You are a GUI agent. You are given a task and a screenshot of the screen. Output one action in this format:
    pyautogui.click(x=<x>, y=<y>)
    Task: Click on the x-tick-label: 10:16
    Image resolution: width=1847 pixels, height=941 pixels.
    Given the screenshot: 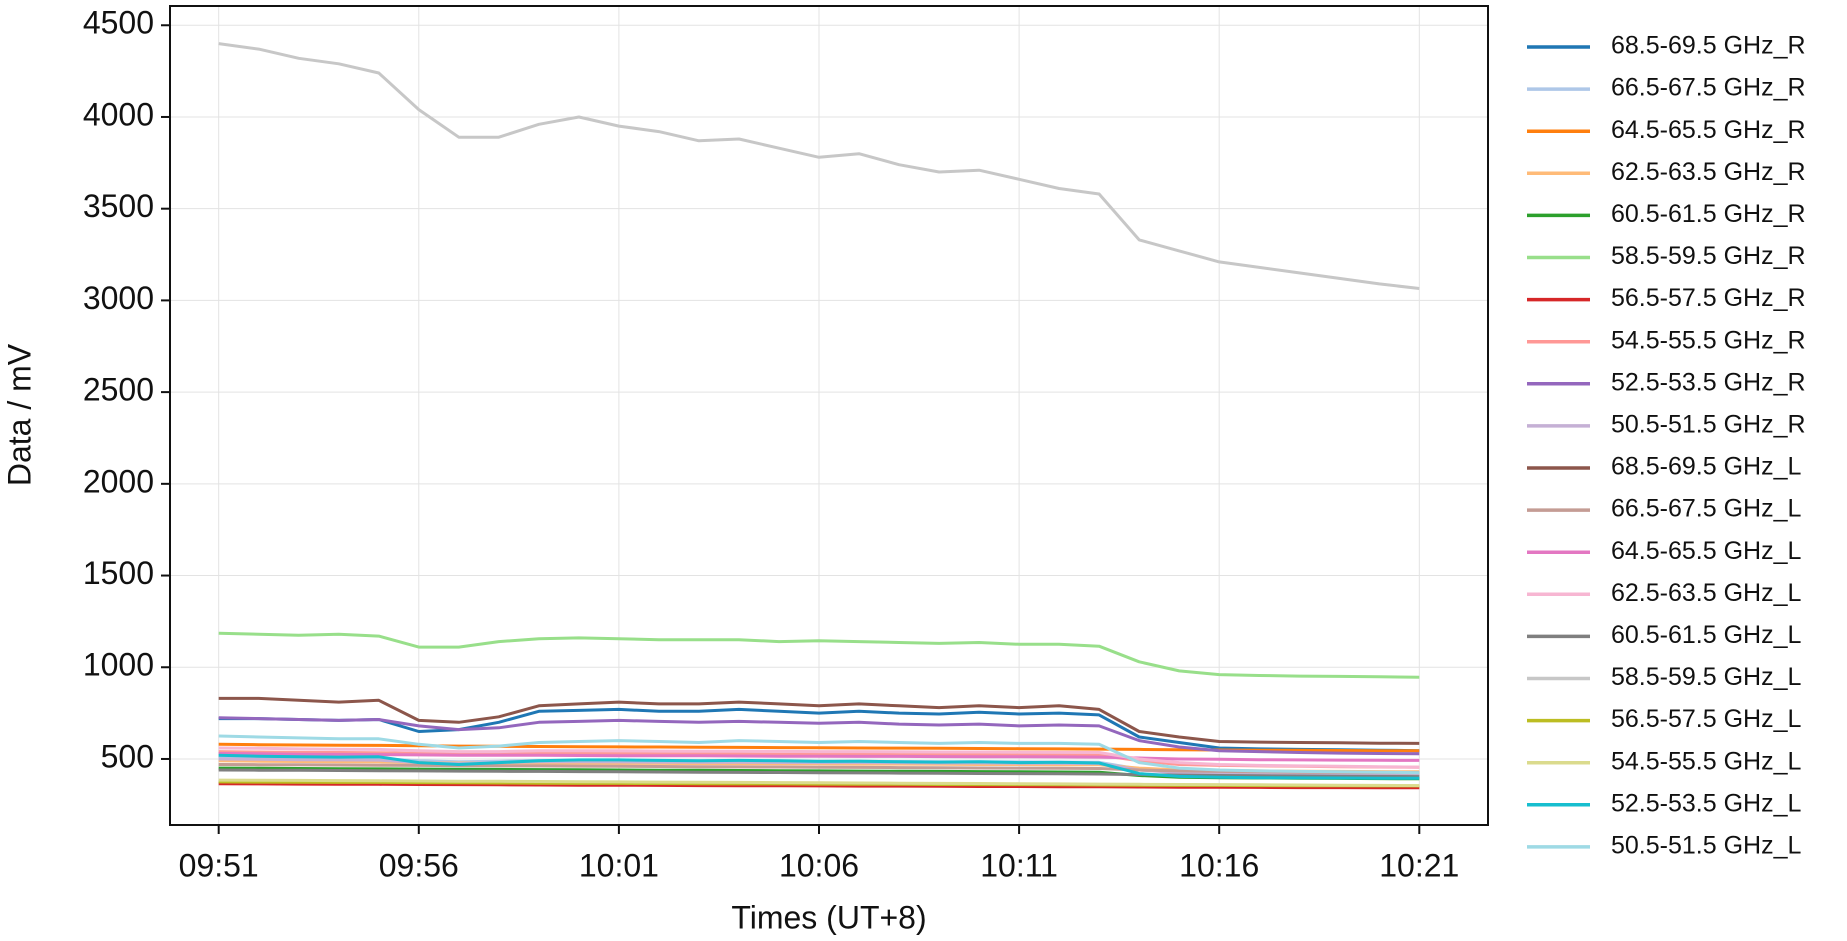 What is the action you would take?
    pyautogui.click(x=1219, y=865)
    